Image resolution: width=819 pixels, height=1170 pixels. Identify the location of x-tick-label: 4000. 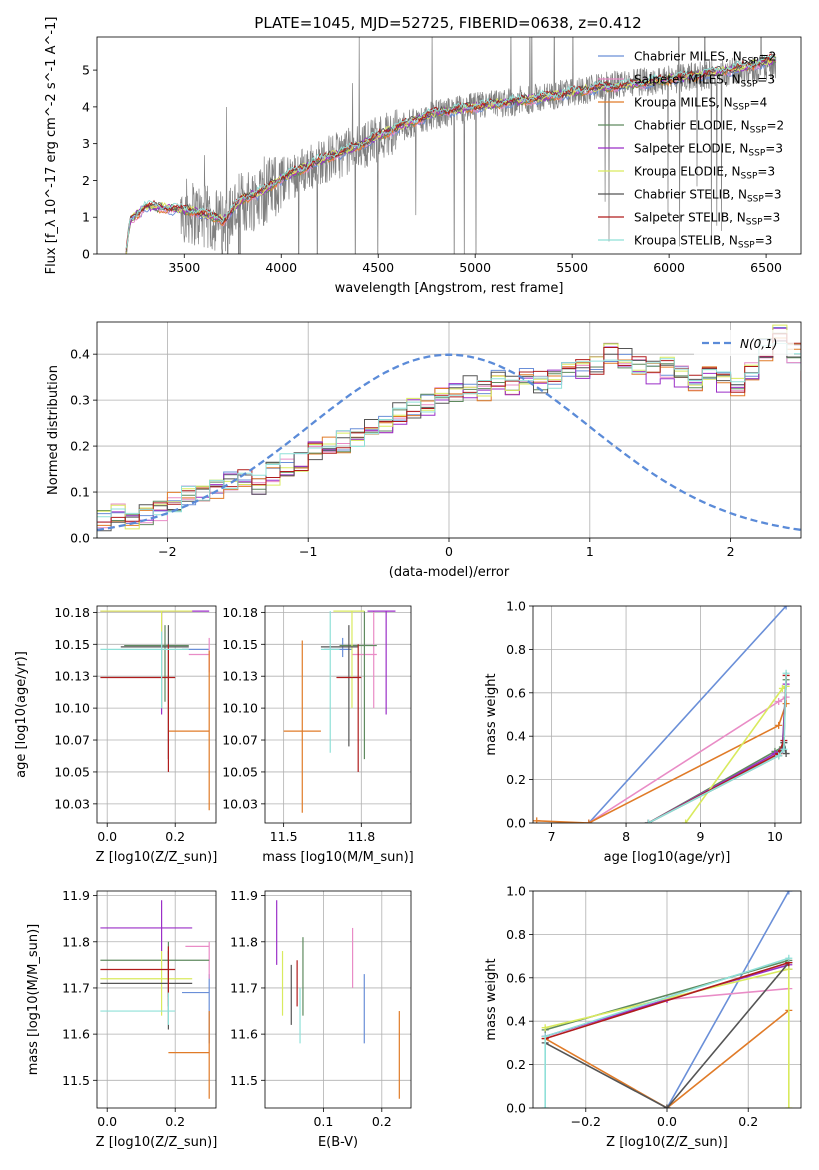
(281, 267).